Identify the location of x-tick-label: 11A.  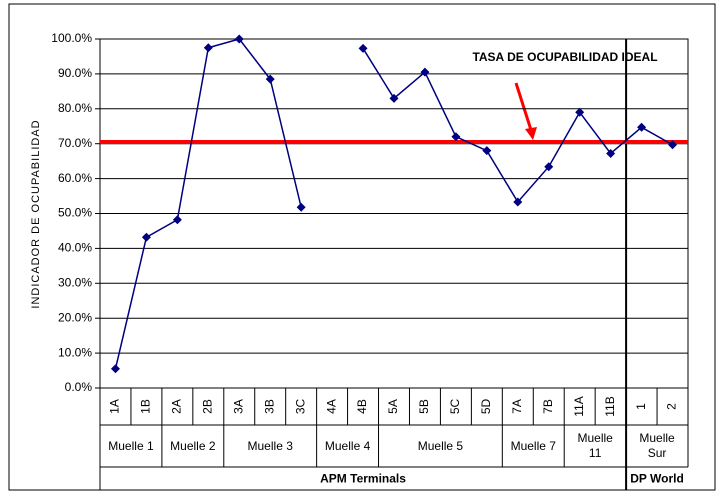
(579, 406).